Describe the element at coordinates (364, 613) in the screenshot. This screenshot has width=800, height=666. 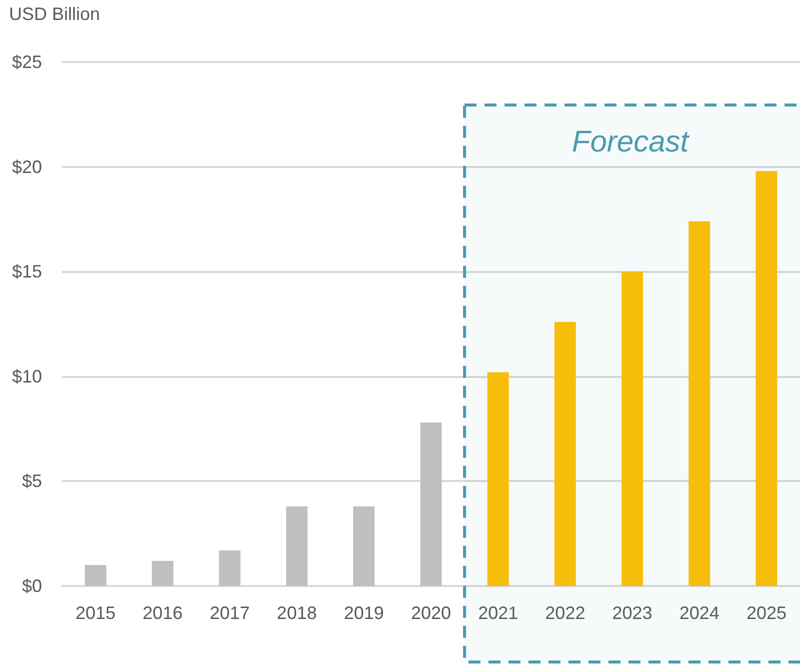
I see `x-tick-label: 2019` at that location.